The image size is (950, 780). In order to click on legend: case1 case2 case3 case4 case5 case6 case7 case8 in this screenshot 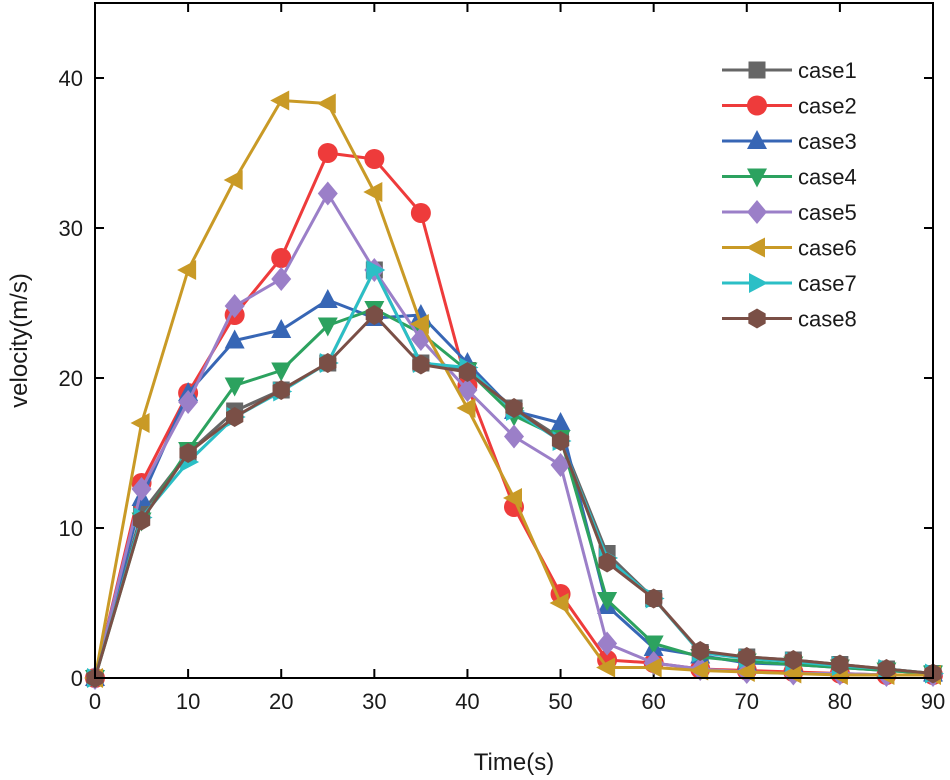, I will do `click(789, 195)`.